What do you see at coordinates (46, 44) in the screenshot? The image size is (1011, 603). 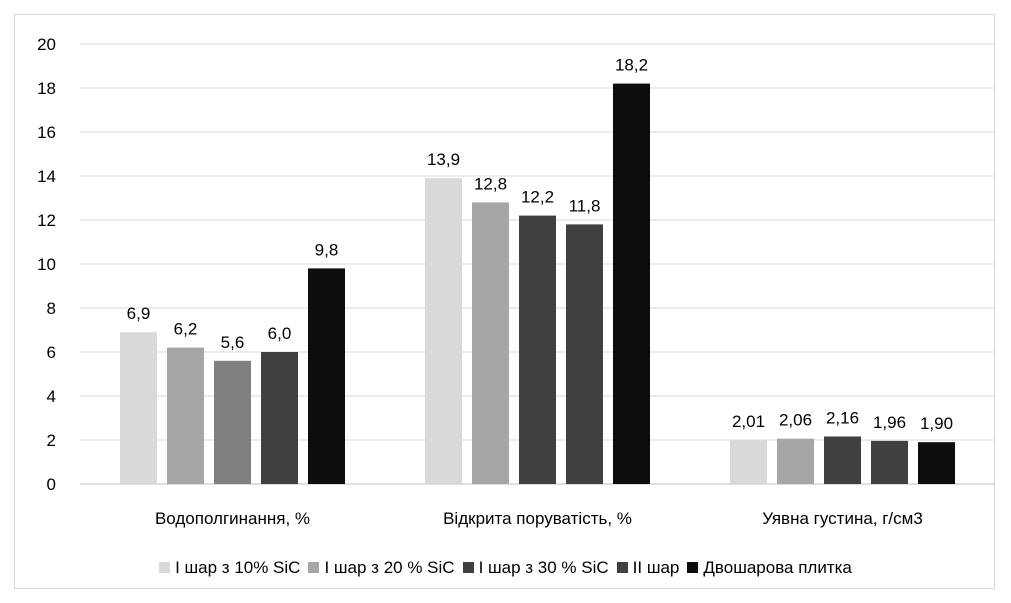 I see `y-tick-label: 20` at bounding box center [46, 44].